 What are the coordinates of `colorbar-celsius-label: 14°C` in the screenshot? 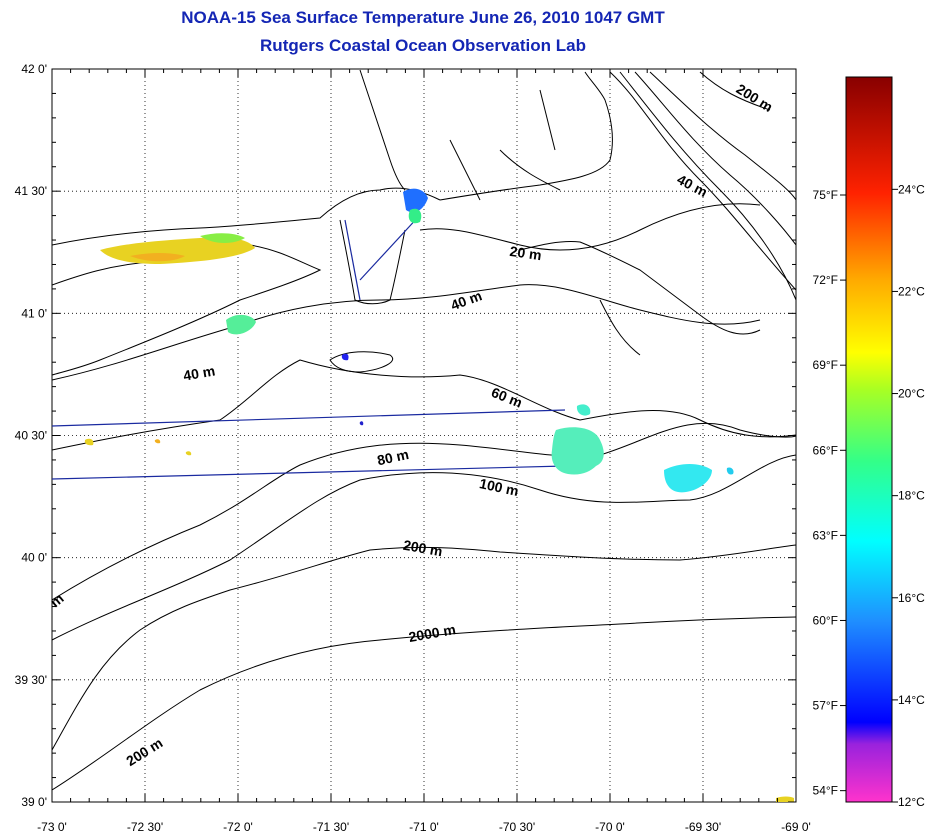 It's located at (911, 700).